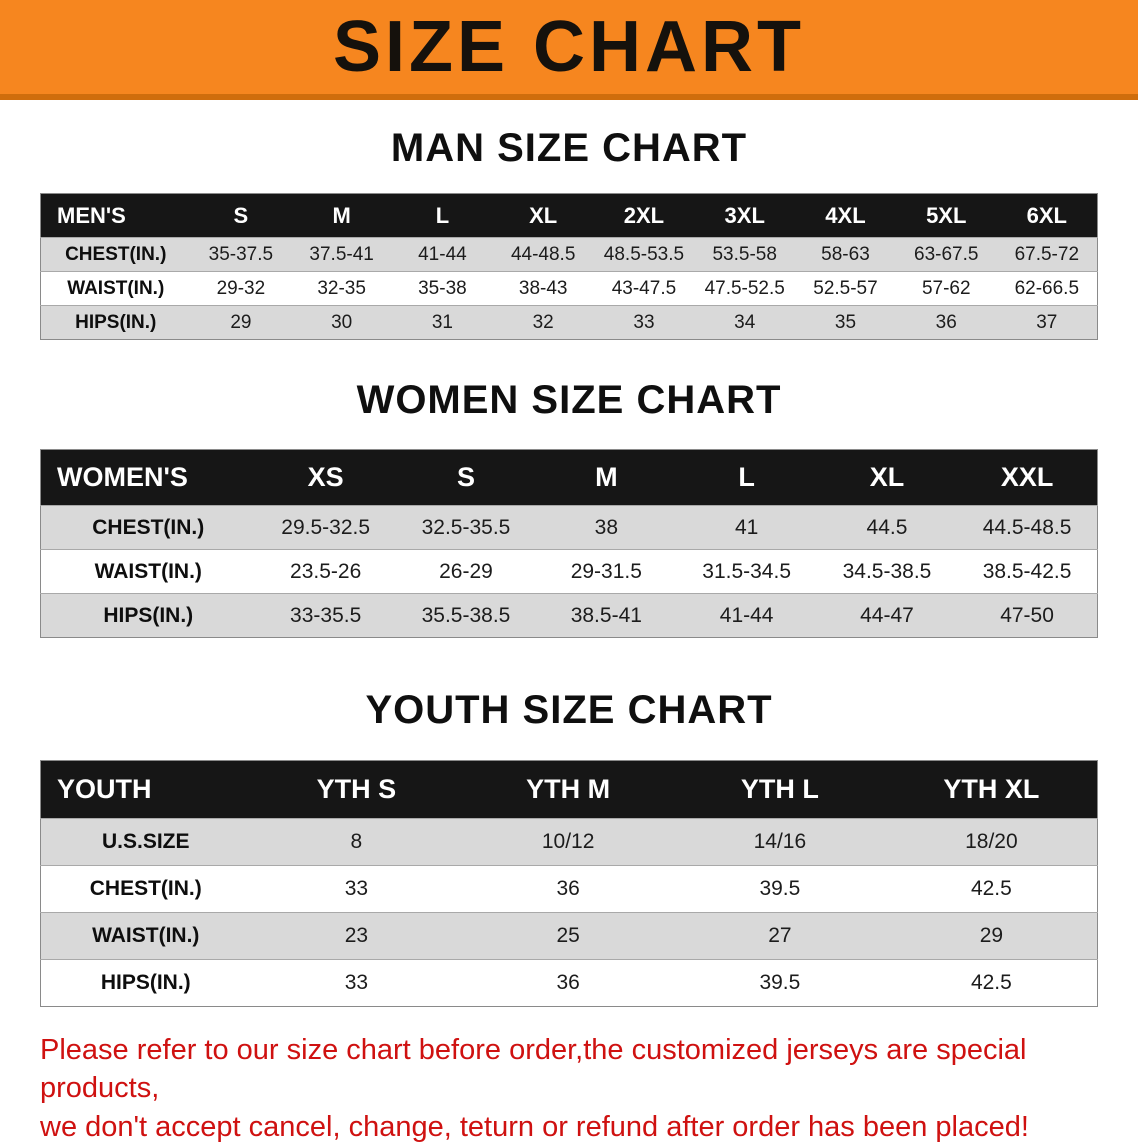 The height and width of the screenshot is (1146, 1138). Describe the element at coordinates (148, 571) in the screenshot. I see `women-row-label: WAIST(IN.)` at that location.